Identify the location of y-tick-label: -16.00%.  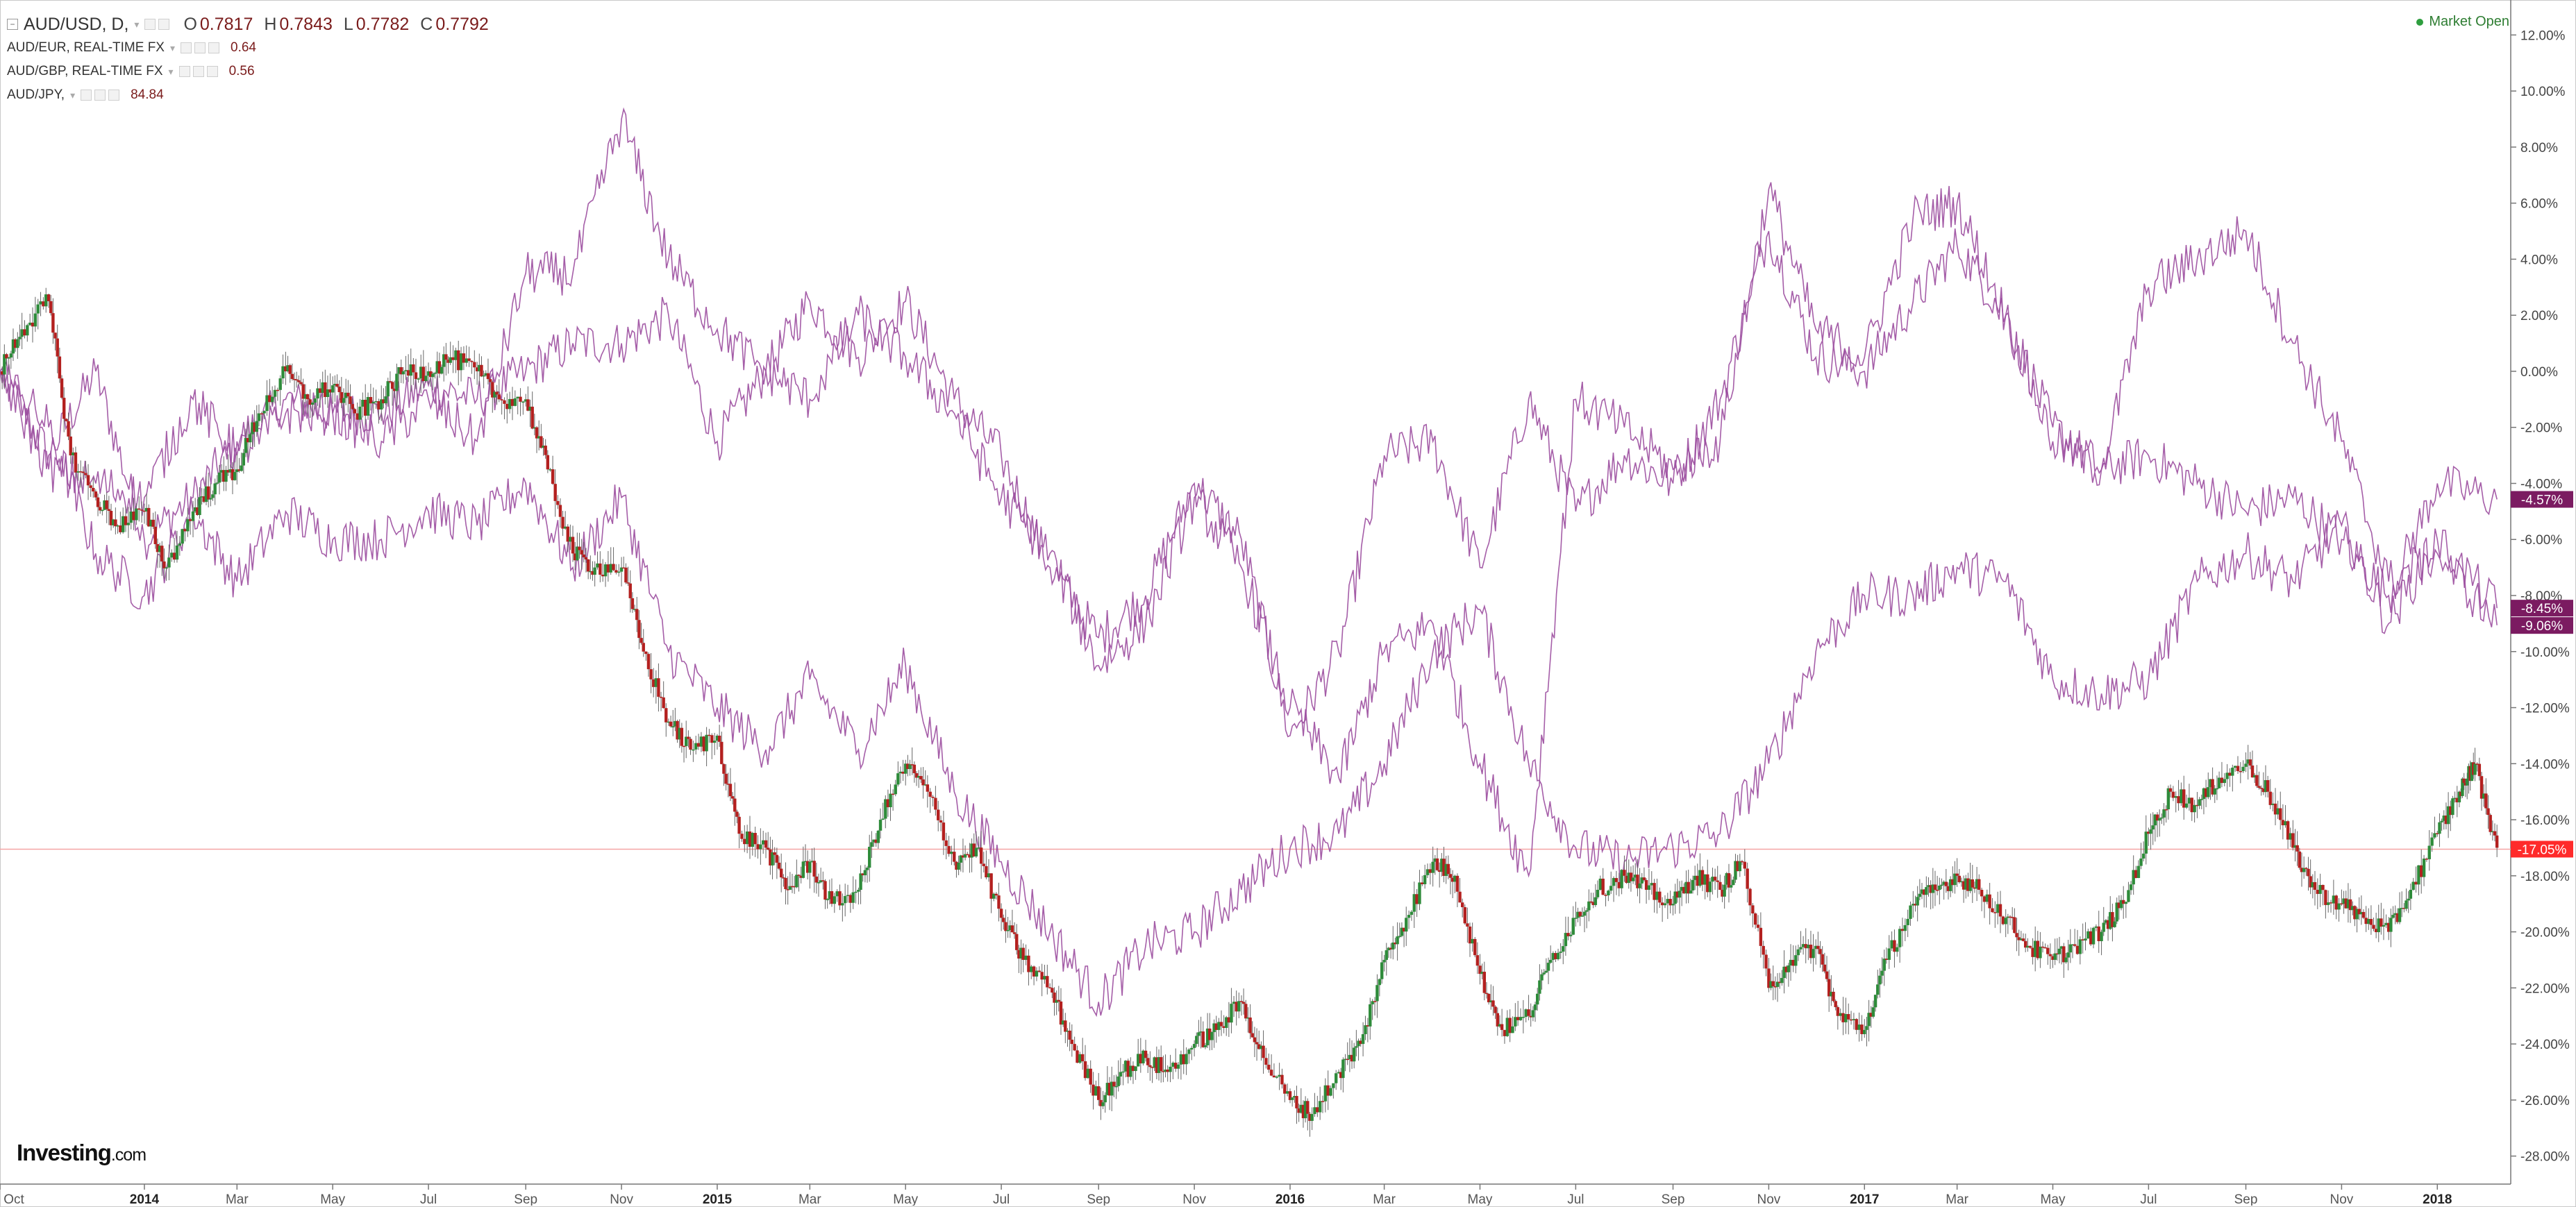
(2545, 820).